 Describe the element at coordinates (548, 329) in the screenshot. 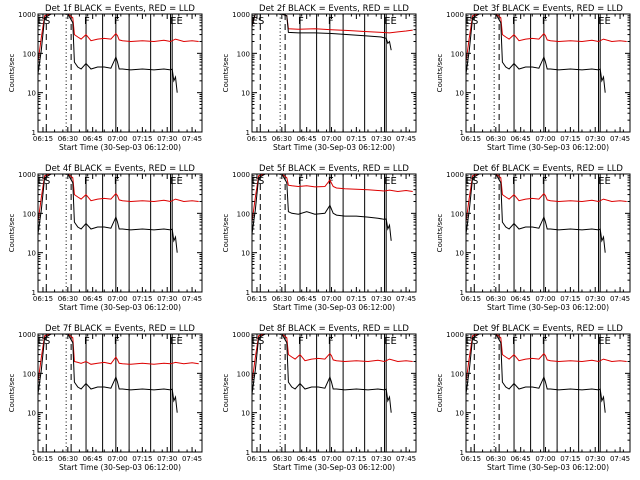

I see `panel-title: Det 9f BLACK = Events, RED = LLD` at that location.